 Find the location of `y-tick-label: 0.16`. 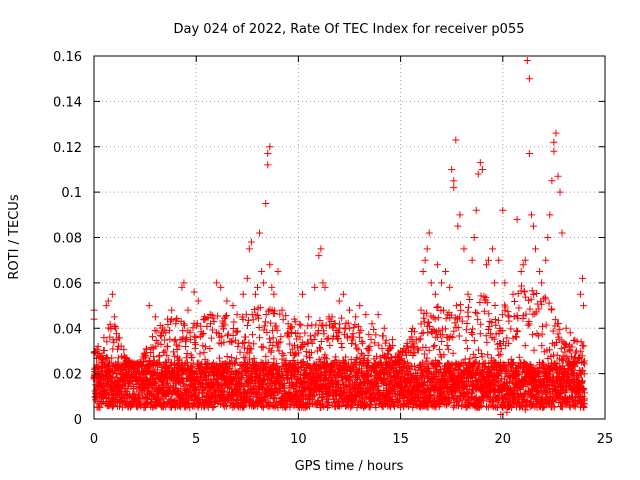

y-tick-label: 0.16 is located at coordinates (67, 57).